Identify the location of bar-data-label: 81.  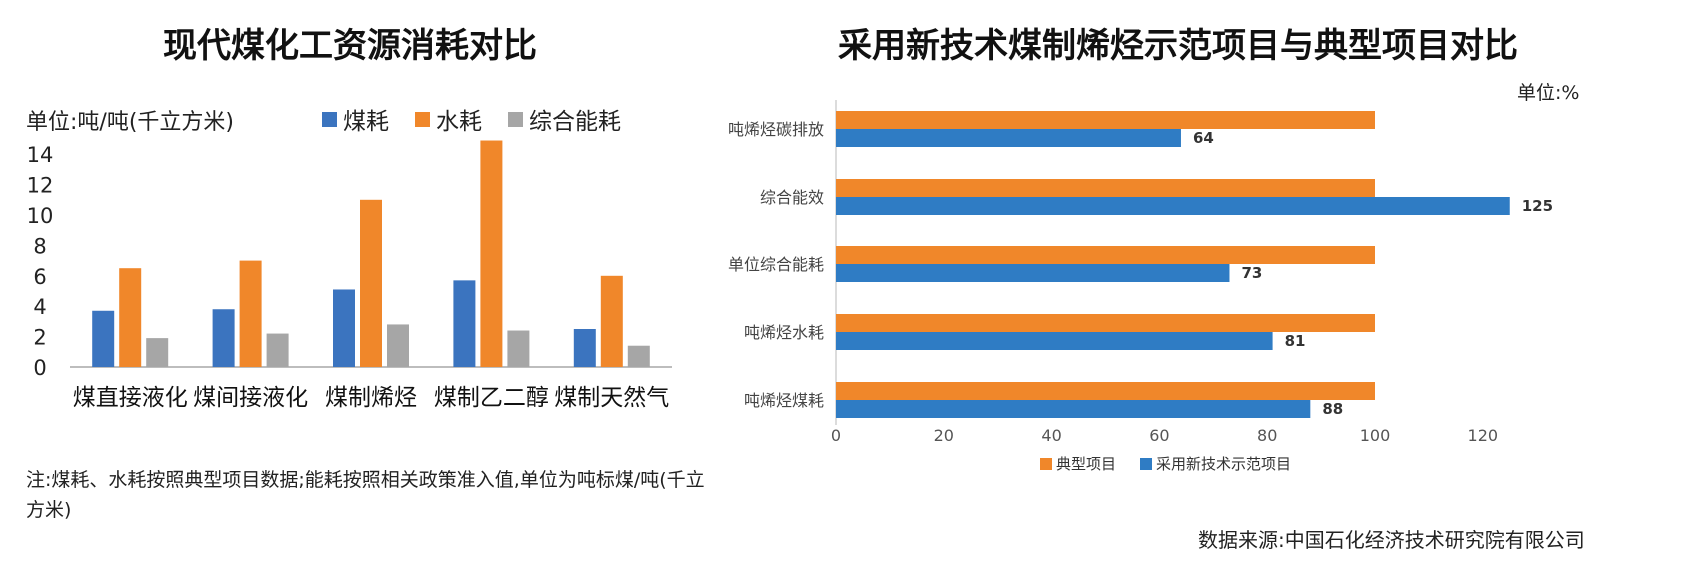
(1295, 341).